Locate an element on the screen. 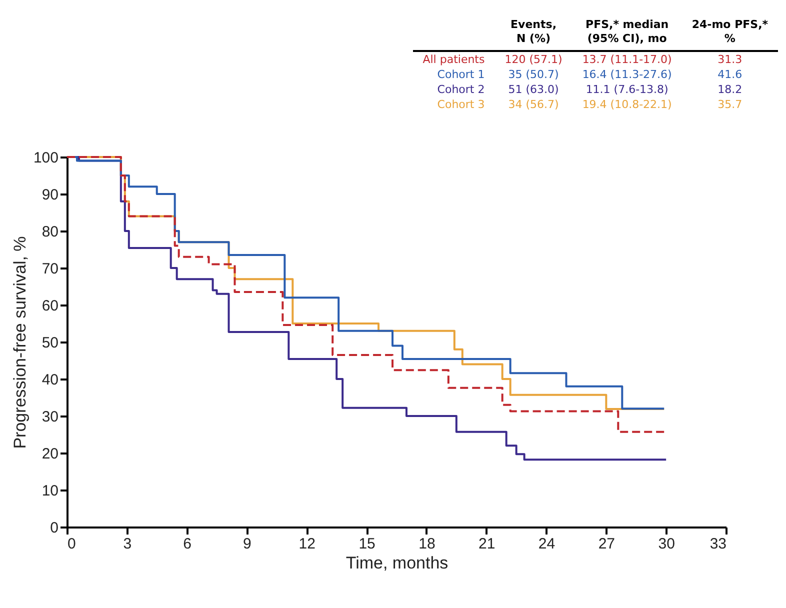 The height and width of the screenshot is (608, 786). y-tick-label: 60 is located at coordinates (50, 306).